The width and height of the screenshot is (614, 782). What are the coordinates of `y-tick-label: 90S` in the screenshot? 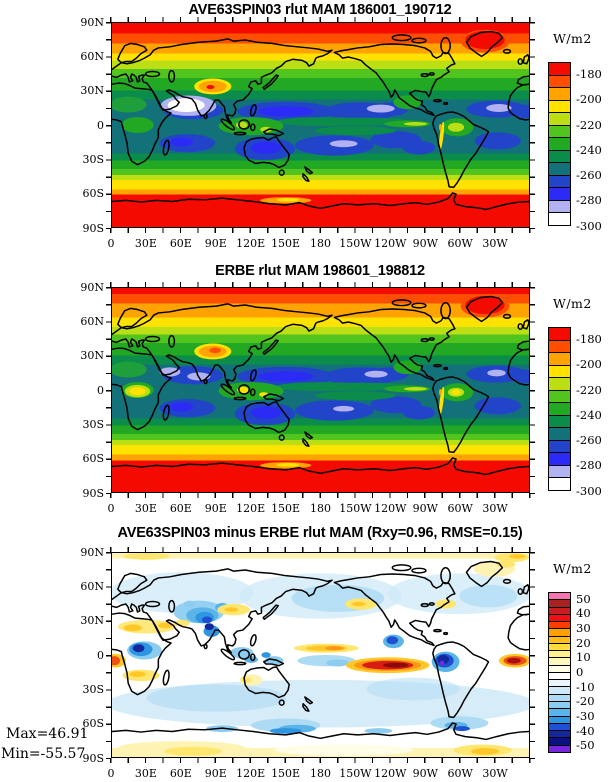 It's located at (93, 228).